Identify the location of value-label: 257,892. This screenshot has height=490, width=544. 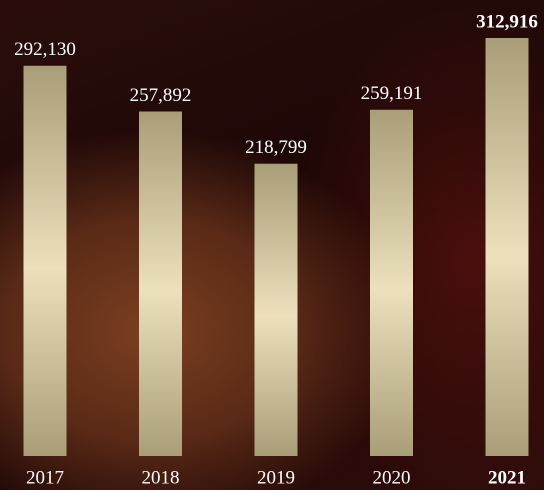
(161, 95).